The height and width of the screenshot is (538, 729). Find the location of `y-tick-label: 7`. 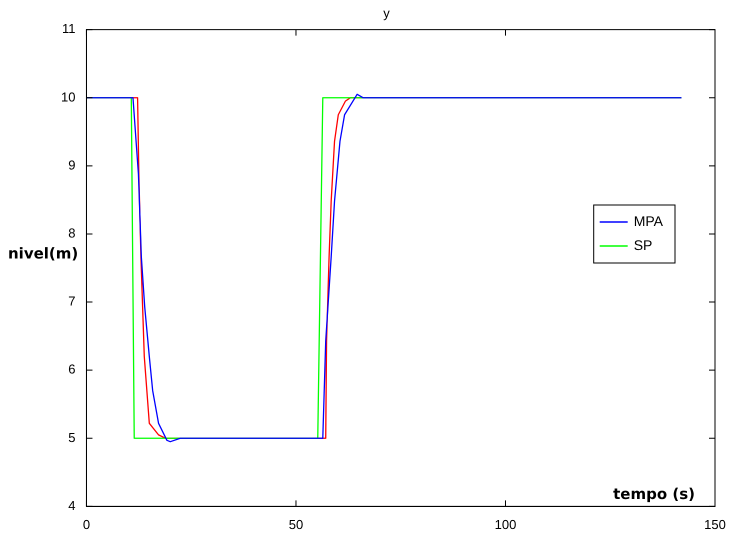

y-tick-label: 7 is located at coordinates (72, 301).